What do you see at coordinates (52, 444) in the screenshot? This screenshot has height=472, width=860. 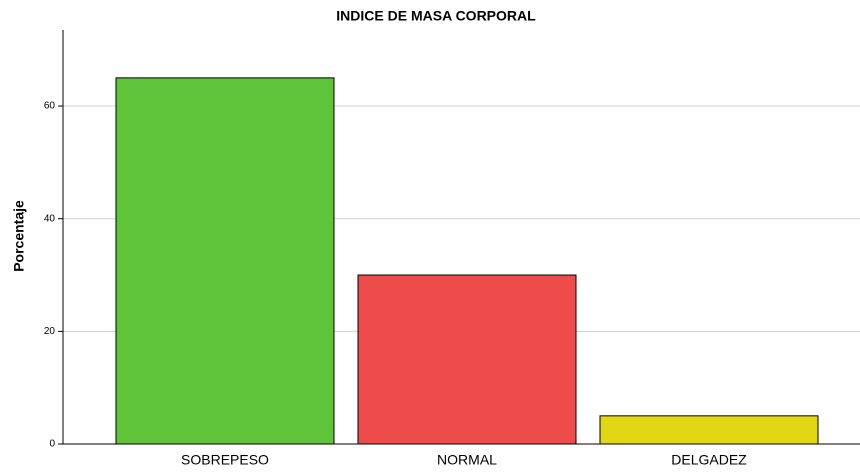 I see `y-tick-label: 0` at bounding box center [52, 444].